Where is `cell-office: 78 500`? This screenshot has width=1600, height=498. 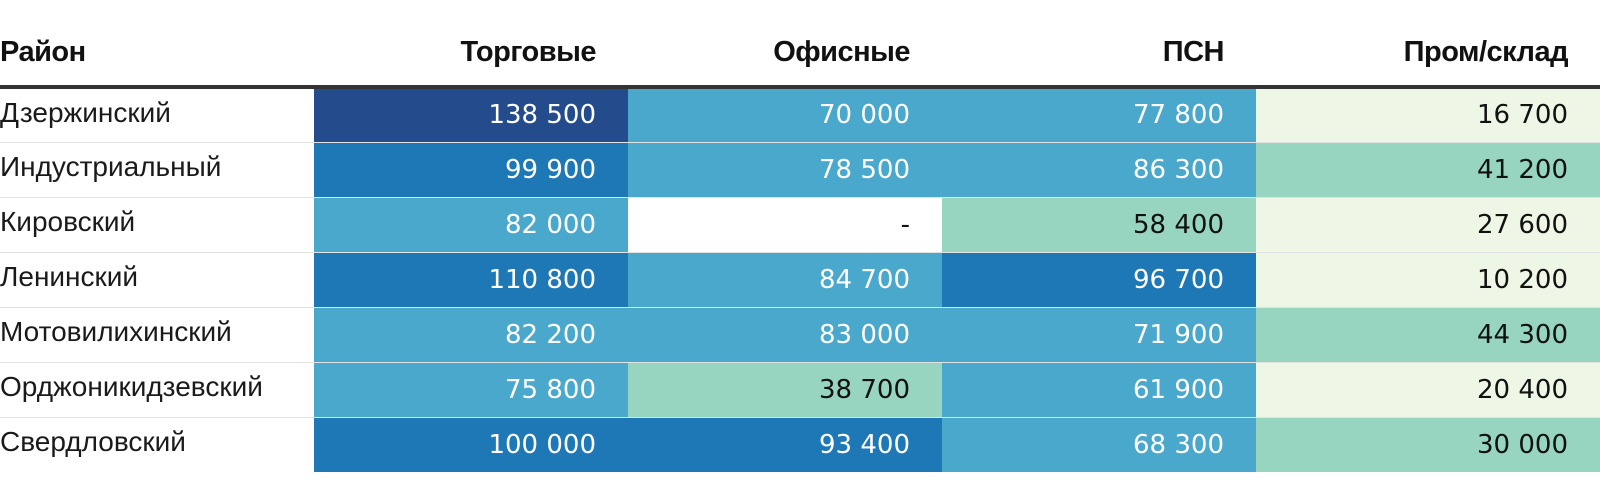
cell-office: 78 500 is located at coordinates (785, 170).